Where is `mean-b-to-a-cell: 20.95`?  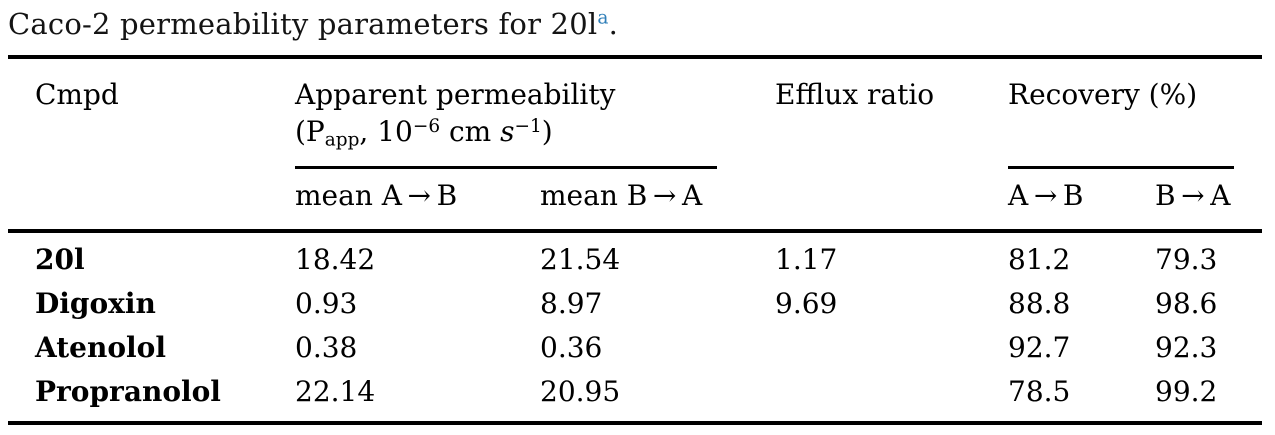 mean-b-to-a-cell: 20.95 is located at coordinates (580, 391).